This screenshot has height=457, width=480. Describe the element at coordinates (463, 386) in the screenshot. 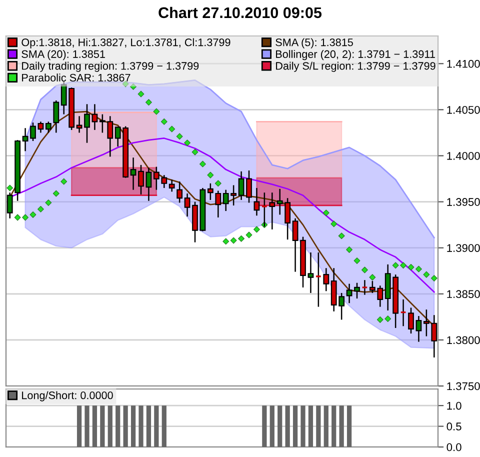

I see `y-tick-label: 1.3750` at that location.